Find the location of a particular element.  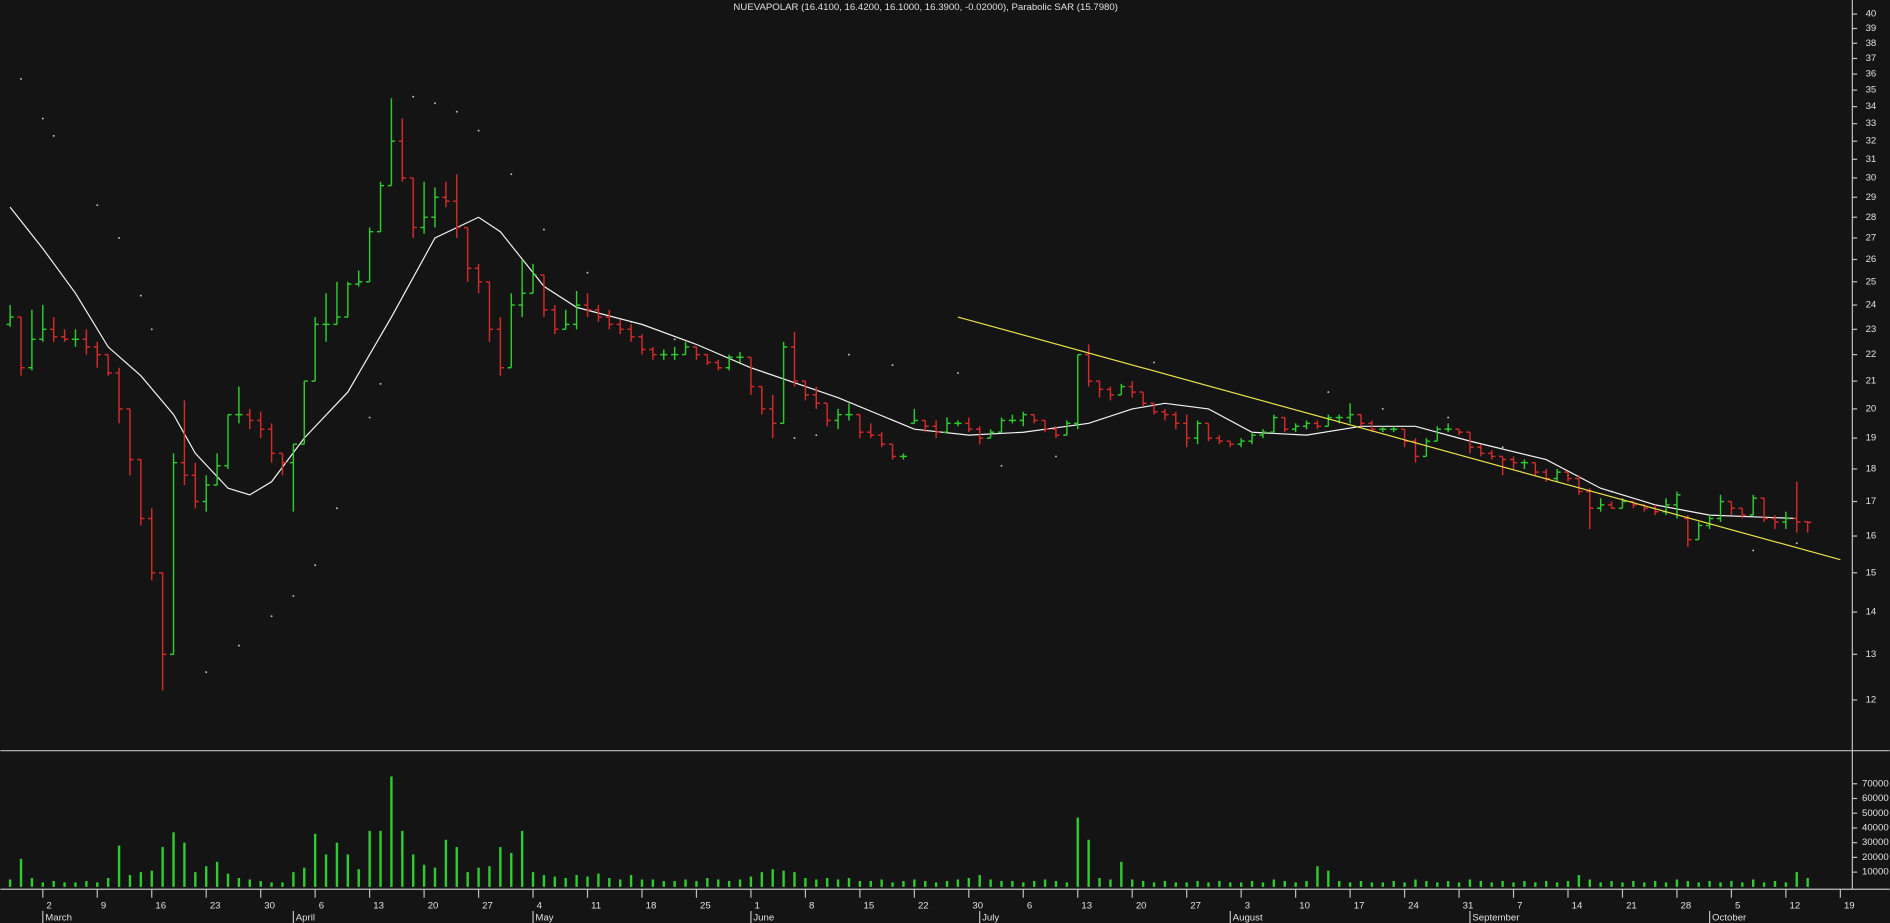

y-tick-label: 34 is located at coordinates (1871, 106).